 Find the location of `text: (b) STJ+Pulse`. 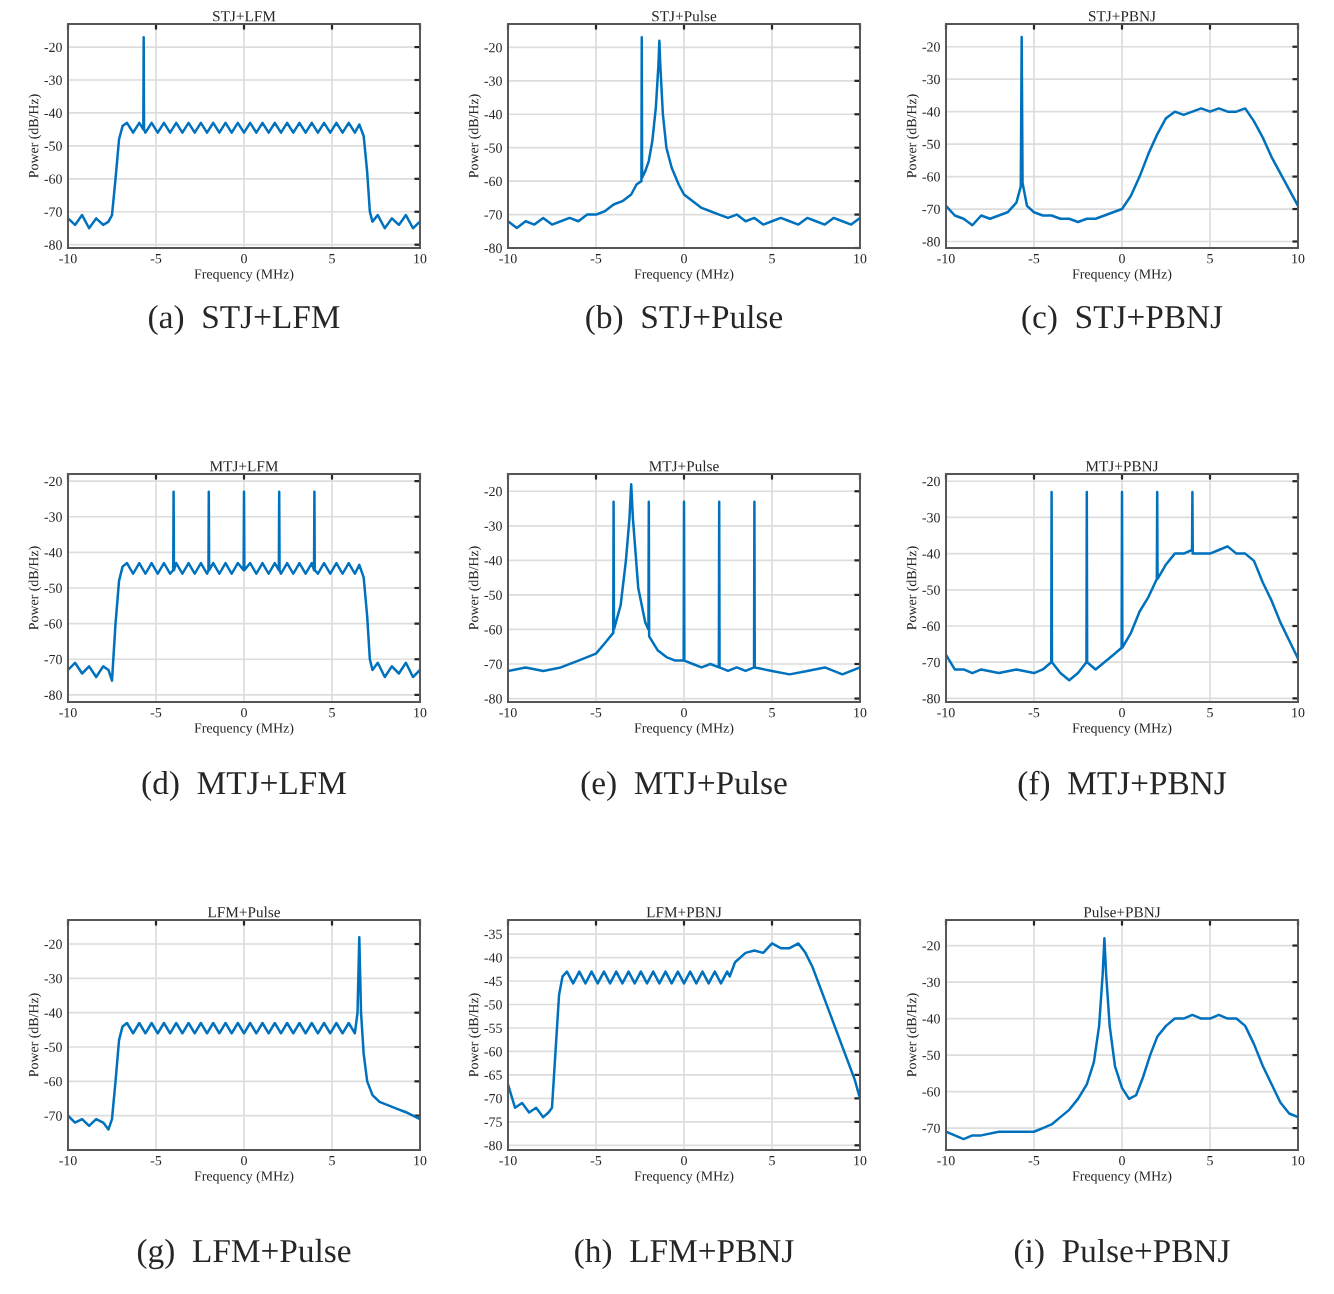

text: (b) STJ+Pulse is located at coordinates (684, 320).